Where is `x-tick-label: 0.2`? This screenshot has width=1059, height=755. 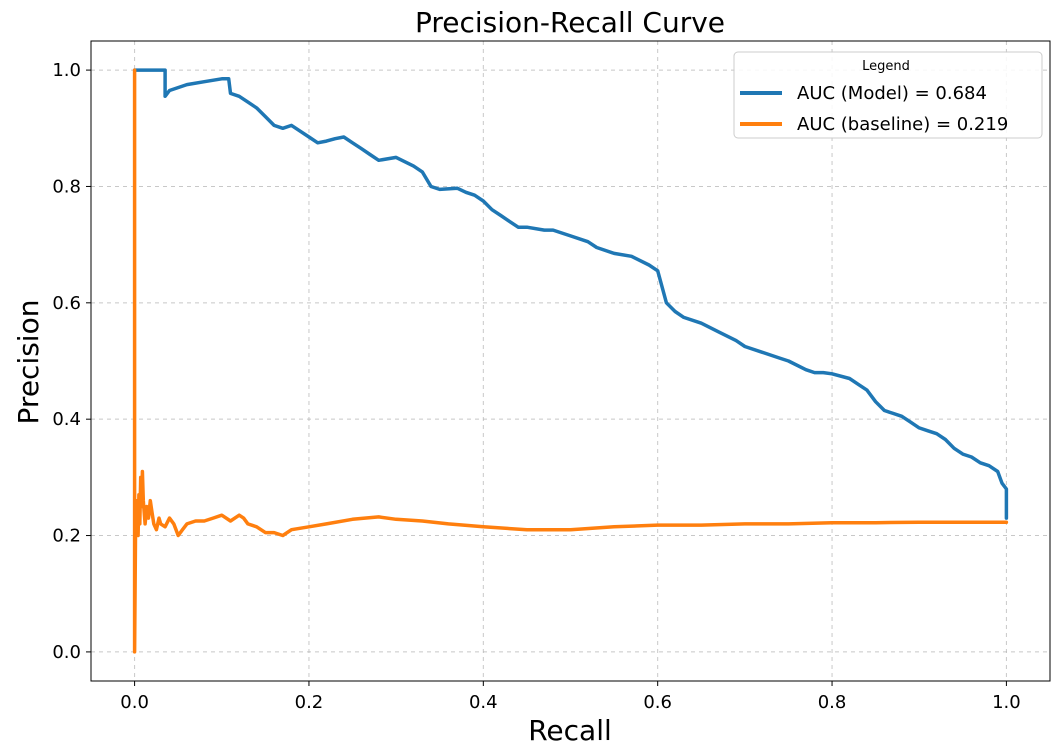
x-tick-label: 0.2 is located at coordinates (309, 702).